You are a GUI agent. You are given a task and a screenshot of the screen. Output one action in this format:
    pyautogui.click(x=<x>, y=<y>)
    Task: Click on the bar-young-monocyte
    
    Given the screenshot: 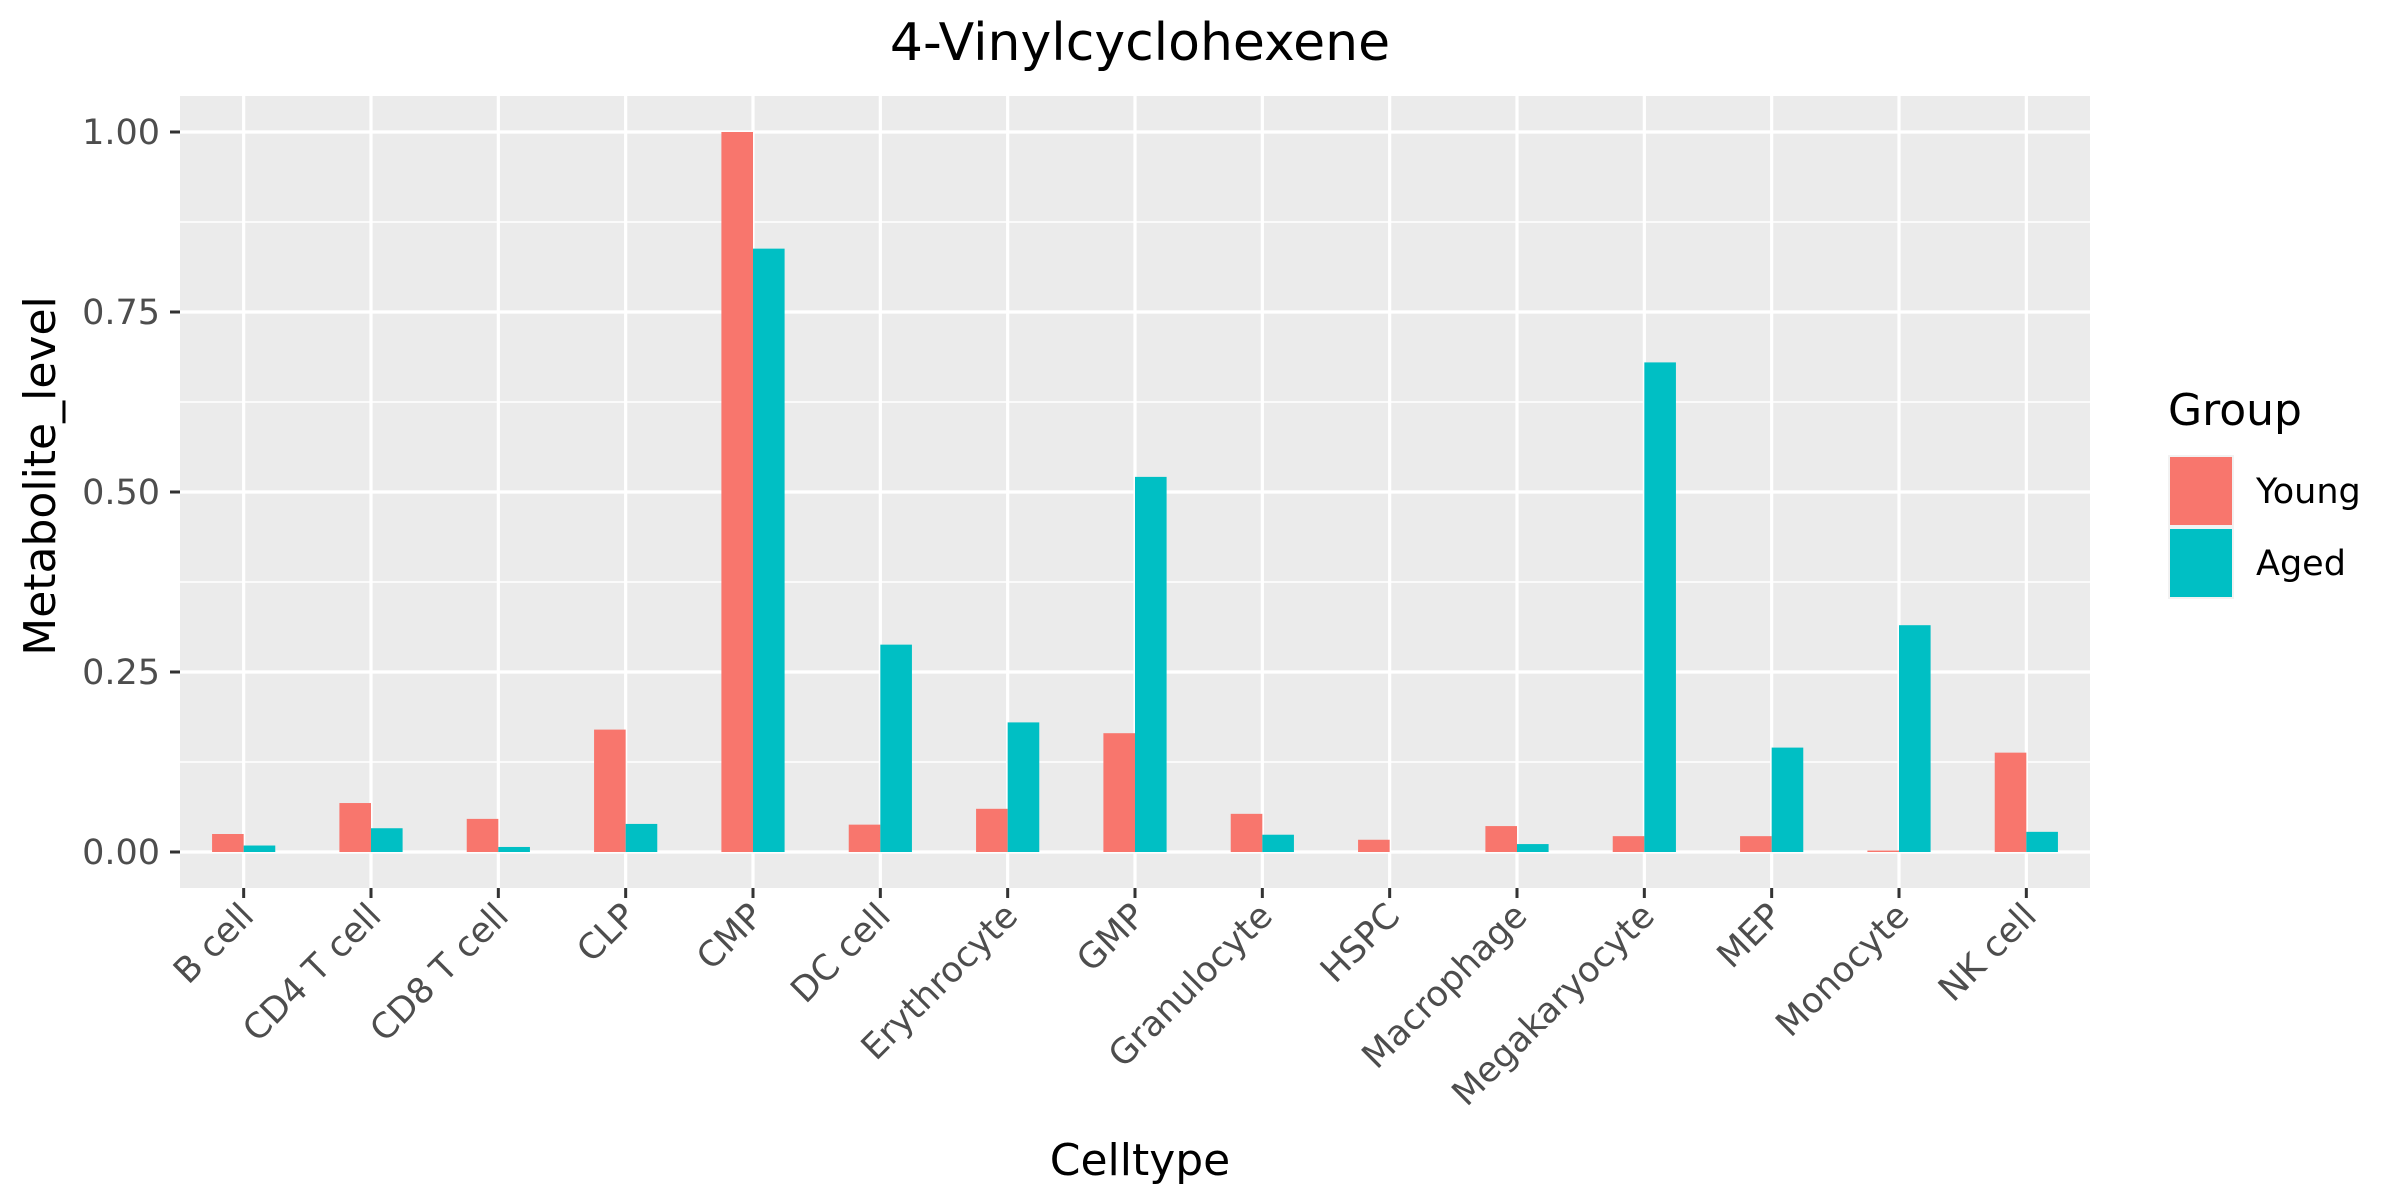 What is the action you would take?
    pyautogui.click(x=1883, y=851)
    